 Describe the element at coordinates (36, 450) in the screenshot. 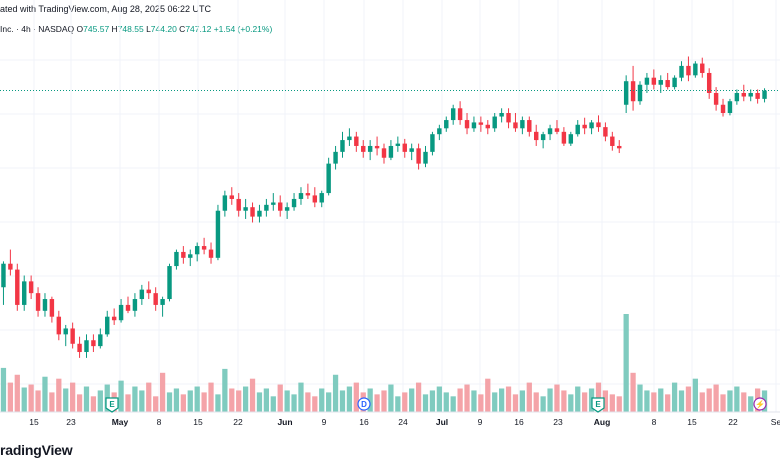

I see `logo-text: radingView` at that location.